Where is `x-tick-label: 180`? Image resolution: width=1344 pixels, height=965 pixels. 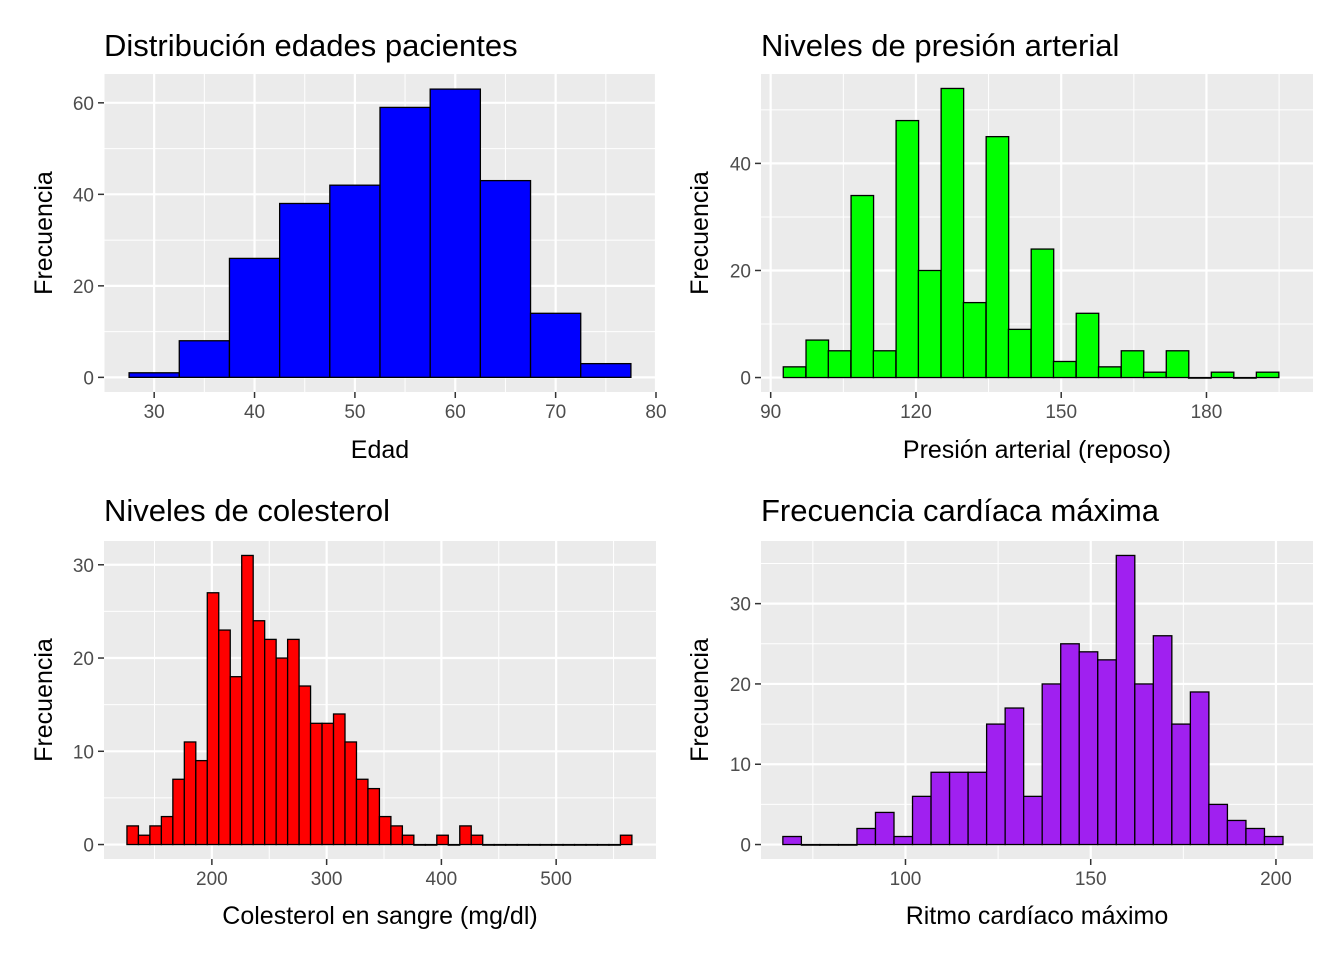
x-tick-label: 180 is located at coordinates (1207, 412).